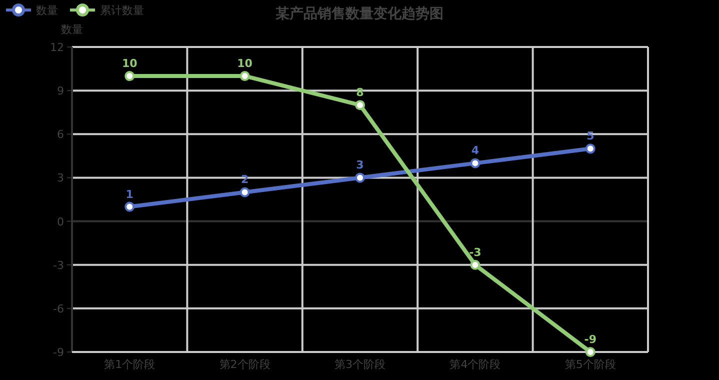 The image size is (719, 380). What do you see at coordinates (475, 364) in the screenshot?
I see `x-tick-label: 第4个阶段` at bounding box center [475, 364].